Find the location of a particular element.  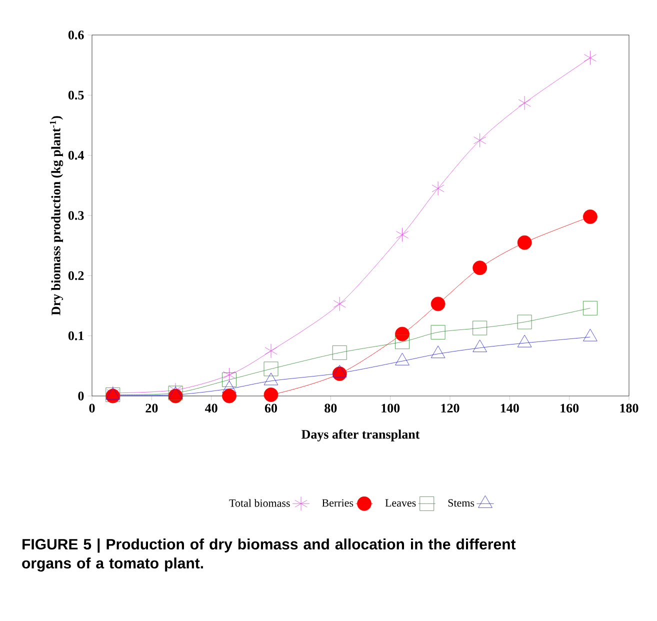

x-tick-label: 0 is located at coordinates (92, 408).